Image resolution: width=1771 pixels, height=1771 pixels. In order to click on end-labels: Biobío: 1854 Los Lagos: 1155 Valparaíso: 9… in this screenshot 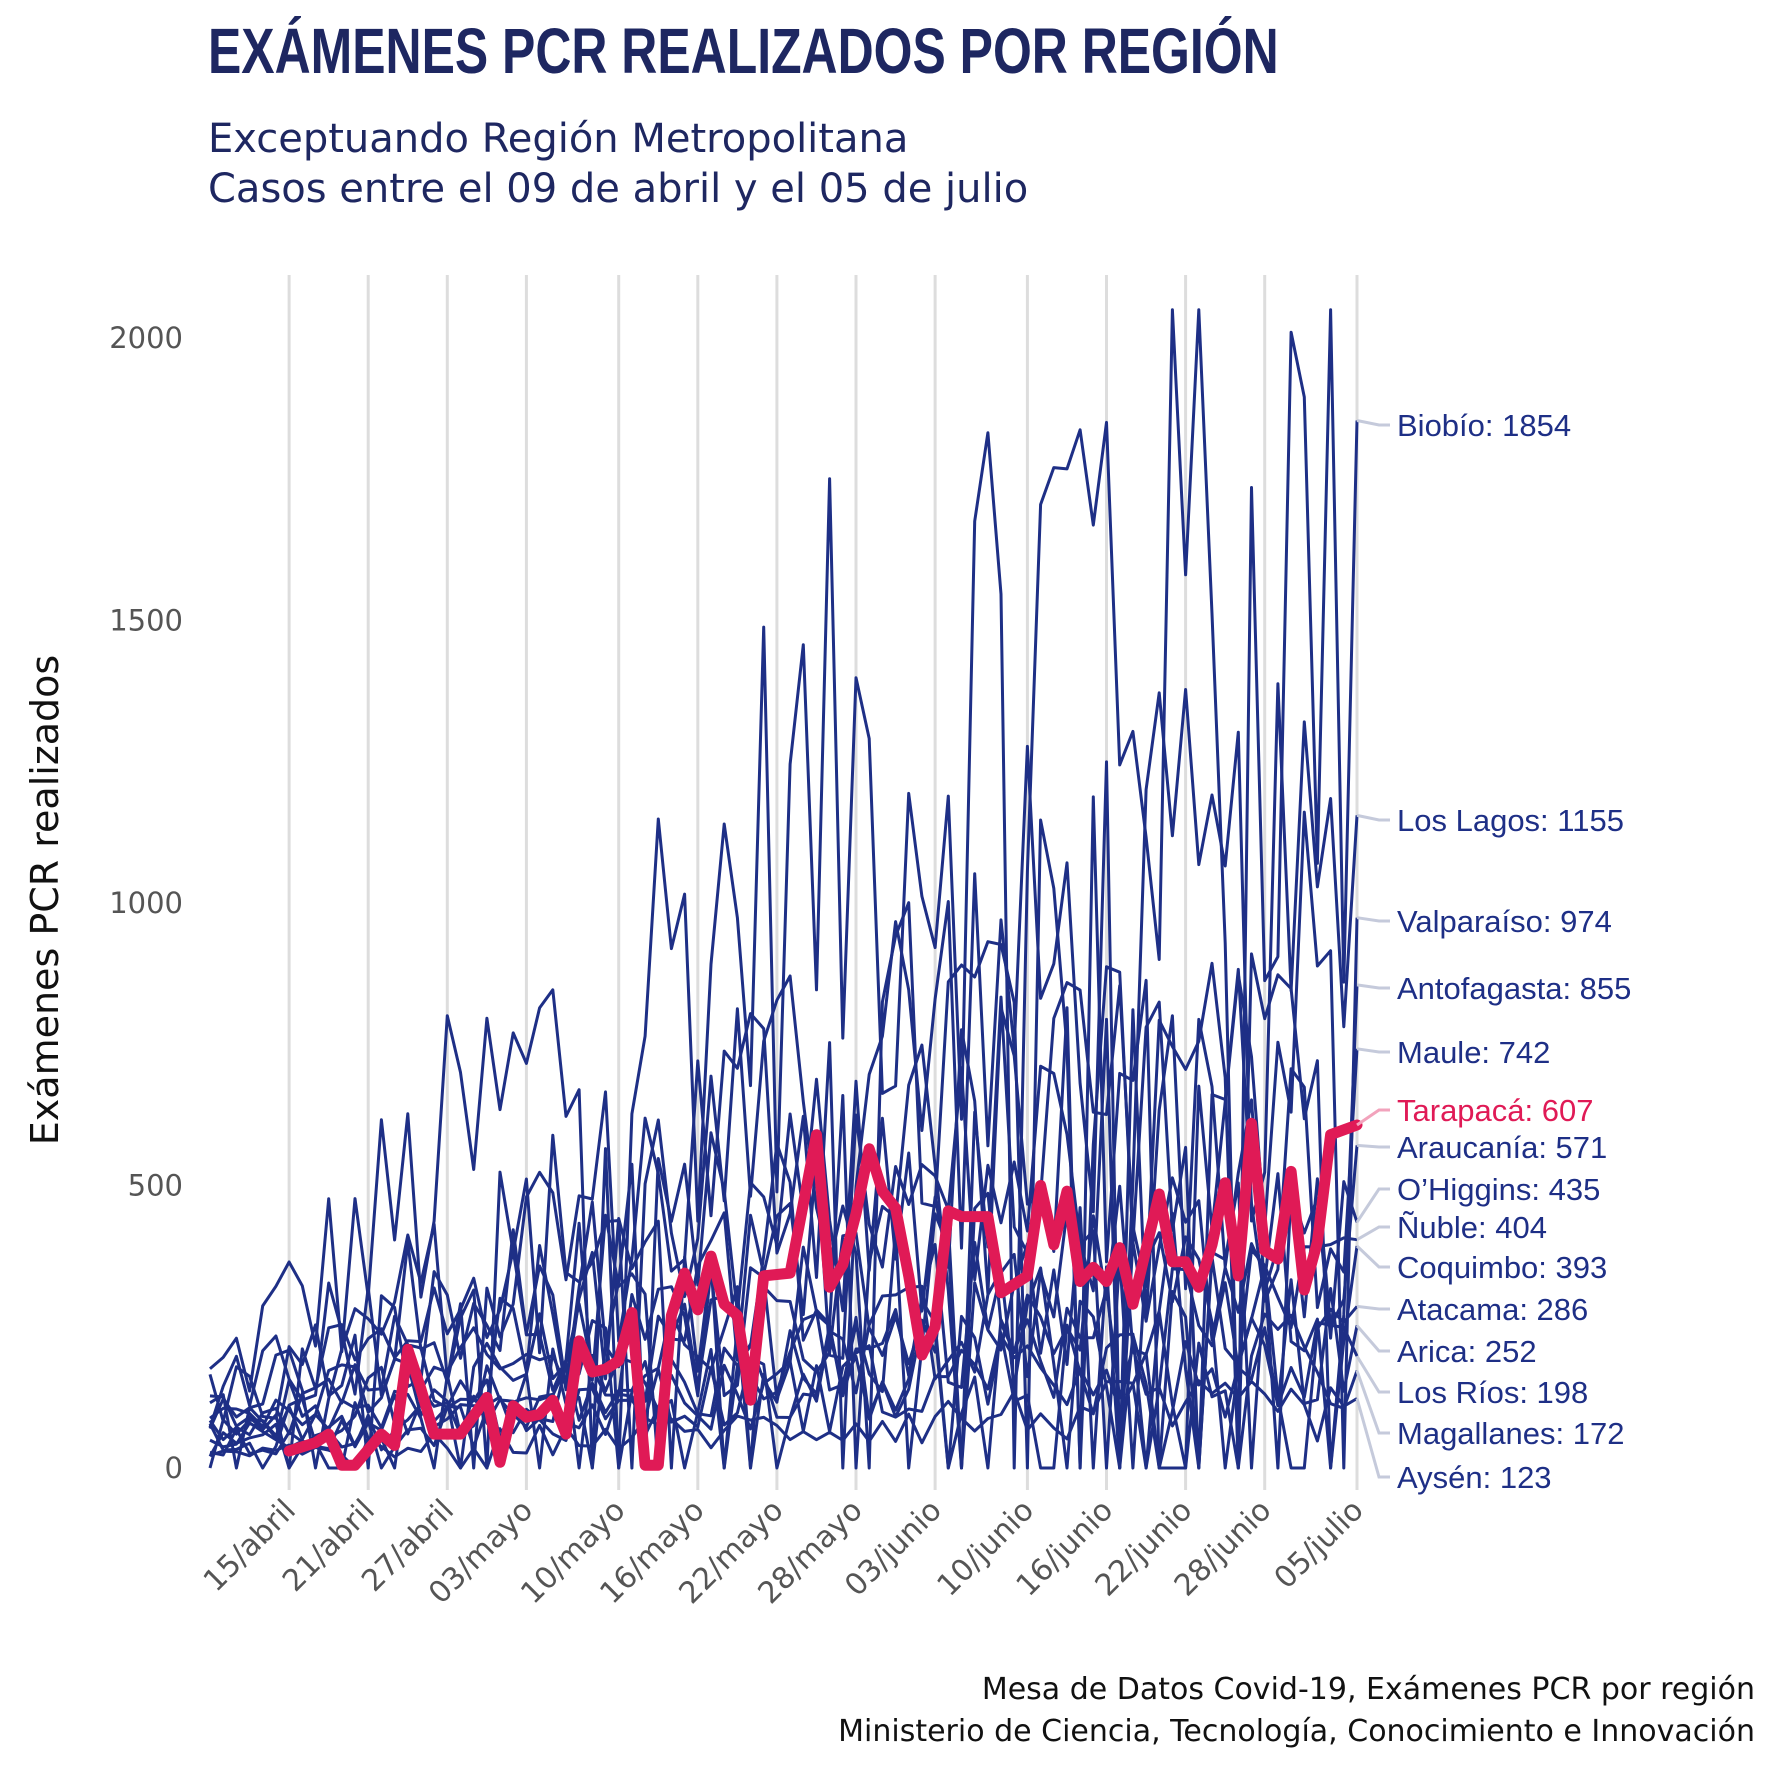, I will do `click(1493, 951)`.